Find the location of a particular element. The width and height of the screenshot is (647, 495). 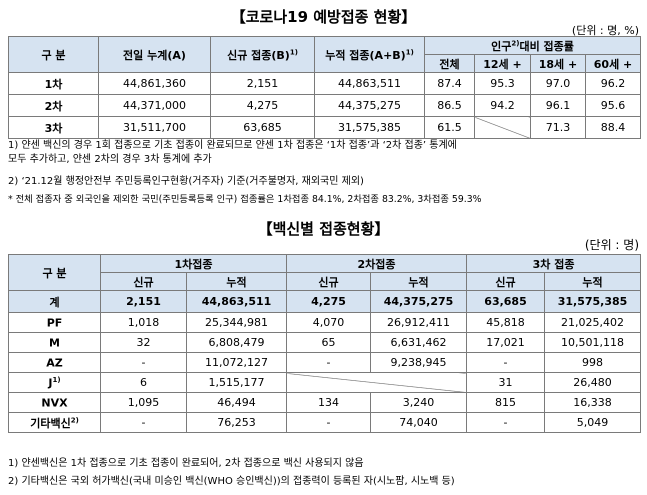

header-dose1: 1차접종 is located at coordinates (193, 263).